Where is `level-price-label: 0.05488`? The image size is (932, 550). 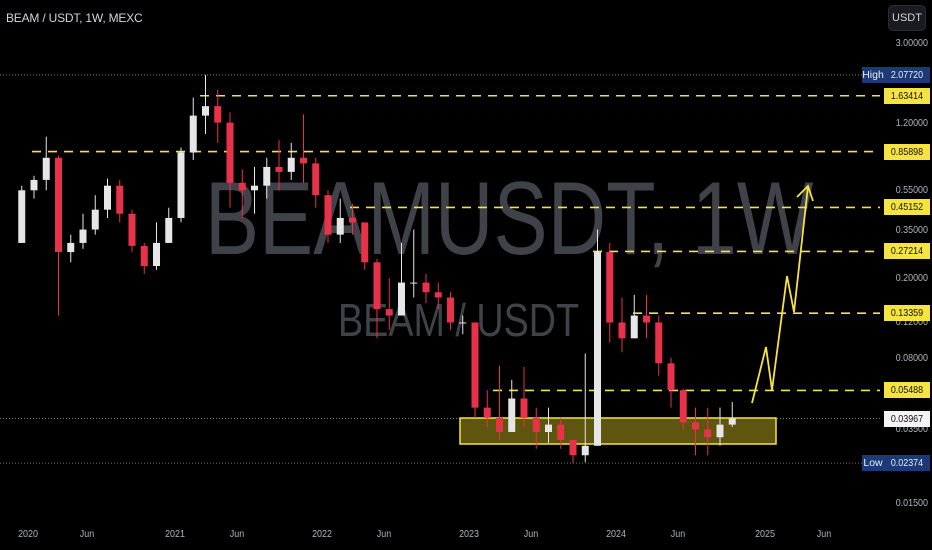 level-price-label: 0.05488 is located at coordinates (907, 390).